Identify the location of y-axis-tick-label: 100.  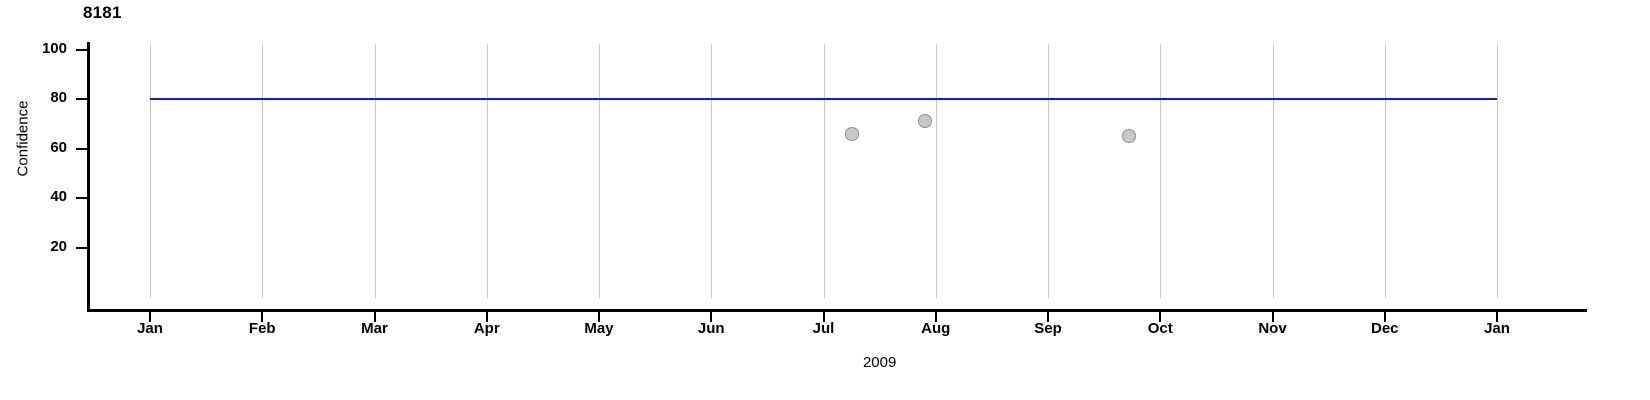
(54, 48).